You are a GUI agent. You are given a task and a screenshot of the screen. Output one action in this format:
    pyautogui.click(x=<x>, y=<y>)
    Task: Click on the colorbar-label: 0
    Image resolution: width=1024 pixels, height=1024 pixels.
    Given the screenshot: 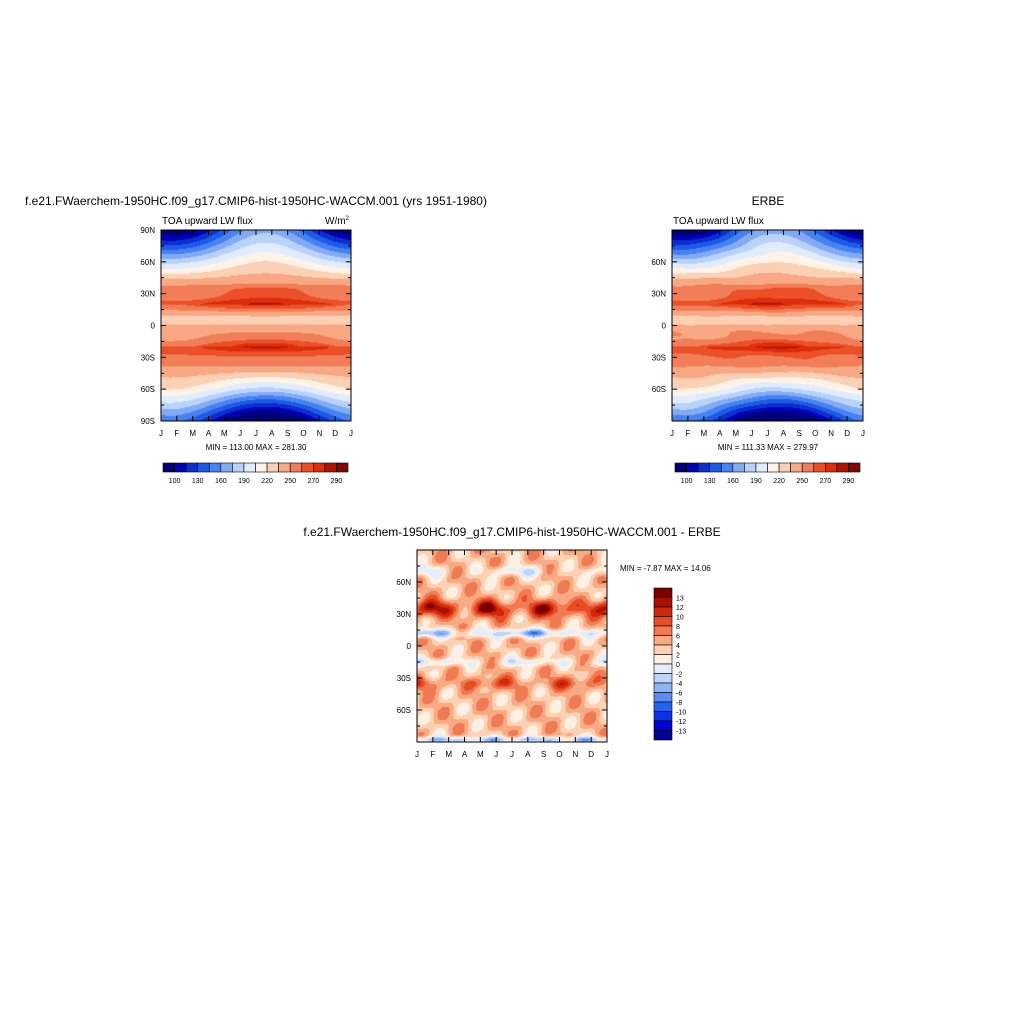 What is the action you would take?
    pyautogui.click(x=678, y=665)
    